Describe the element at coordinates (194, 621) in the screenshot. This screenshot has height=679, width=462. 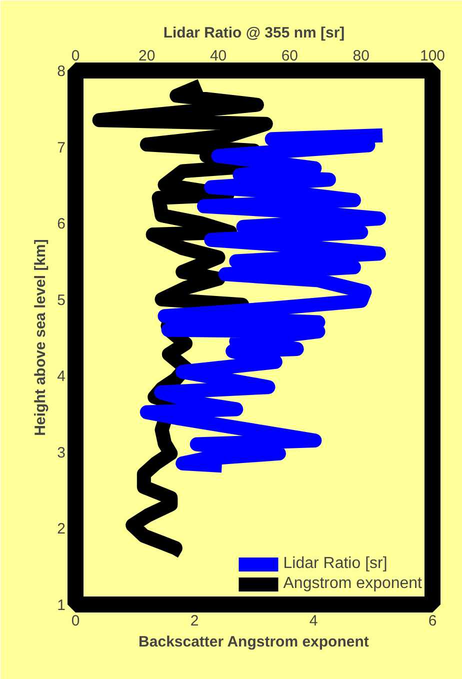
I see `x-tick-label: 2` at that location.